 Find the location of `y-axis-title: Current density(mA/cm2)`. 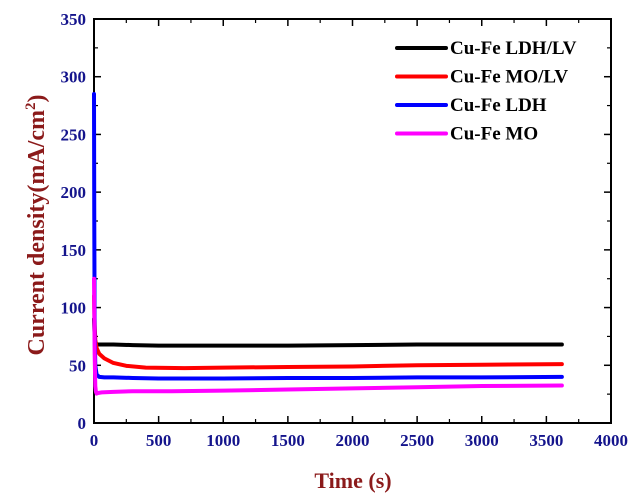

y-axis-title: Current density(mA/cm2) is located at coordinates (36, 224).